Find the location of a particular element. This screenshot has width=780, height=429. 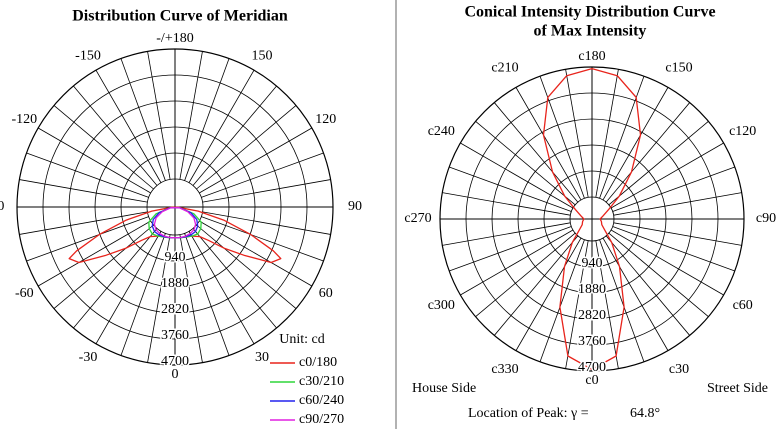

chart-subtitle: of Max Intensity is located at coordinates (590, 31).